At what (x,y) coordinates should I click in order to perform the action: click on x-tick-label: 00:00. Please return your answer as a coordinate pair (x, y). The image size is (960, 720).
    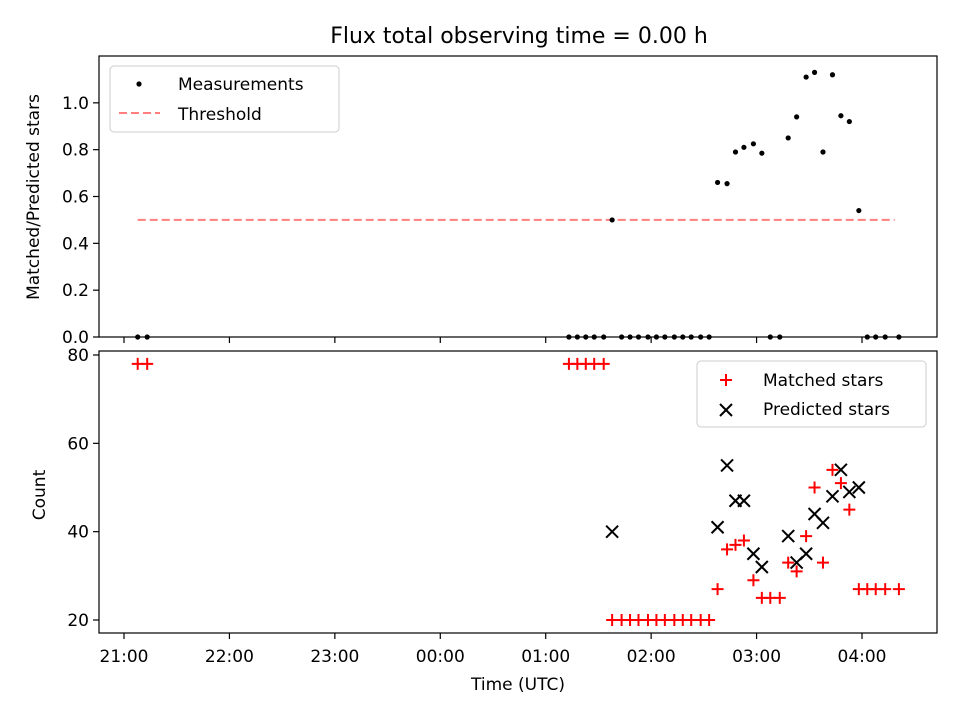
    Looking at the image, I should click on (440, 657).